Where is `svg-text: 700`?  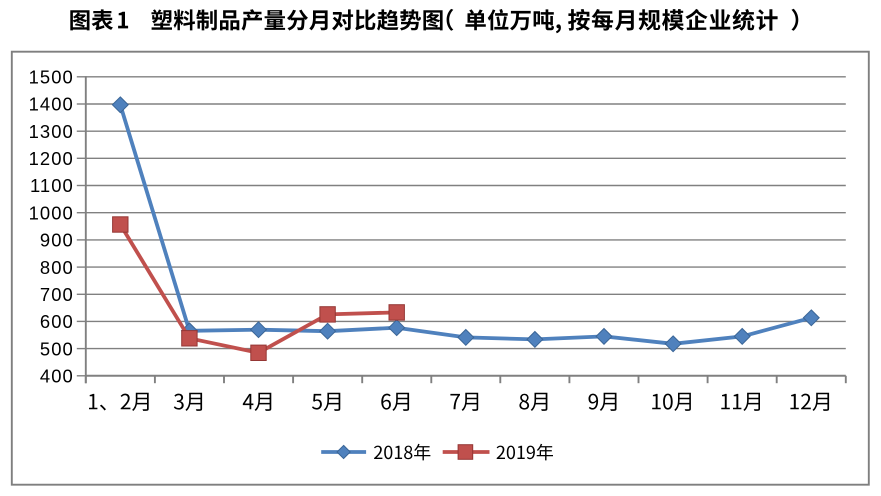
svg-text: 700 is located at coordinates (57, 294).